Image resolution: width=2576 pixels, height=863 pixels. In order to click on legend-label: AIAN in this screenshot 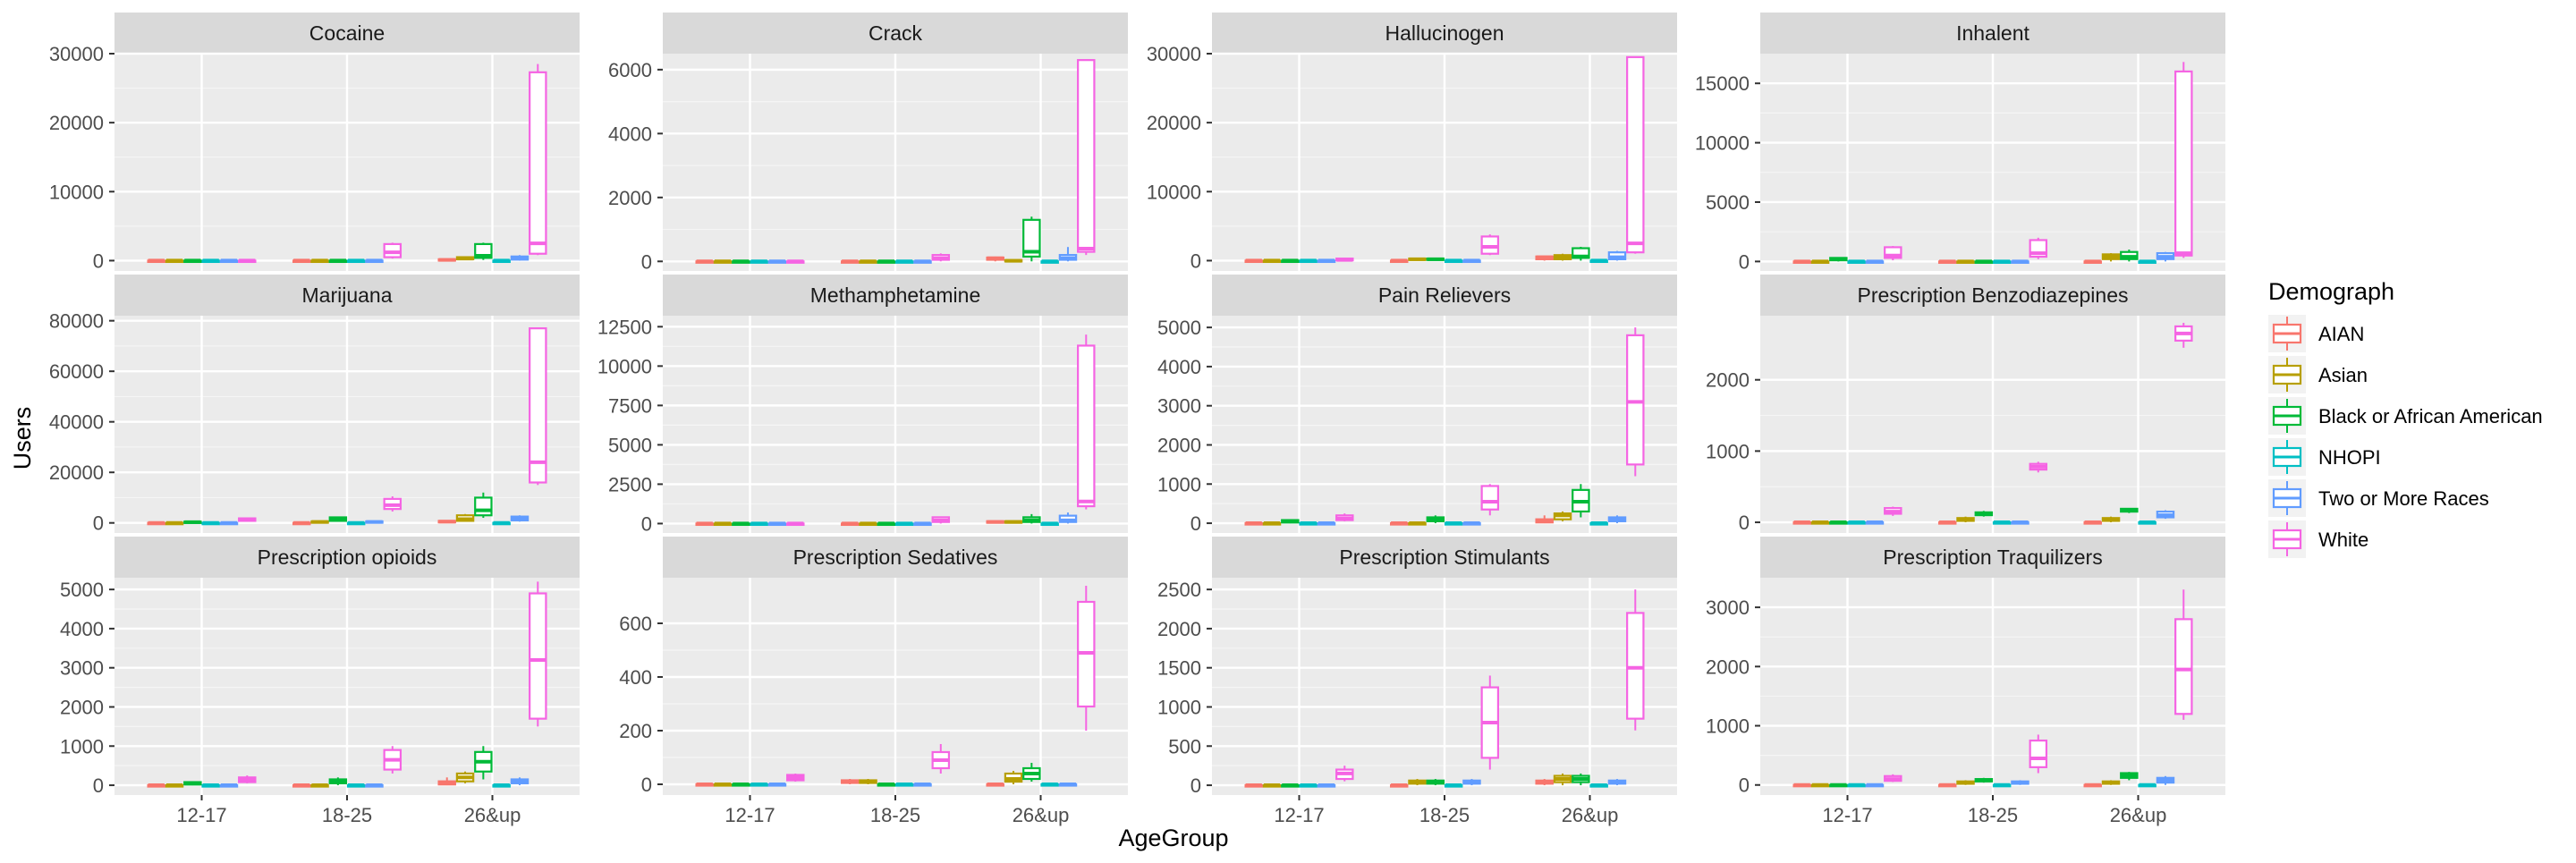, I will do `click(2341, 334)`.